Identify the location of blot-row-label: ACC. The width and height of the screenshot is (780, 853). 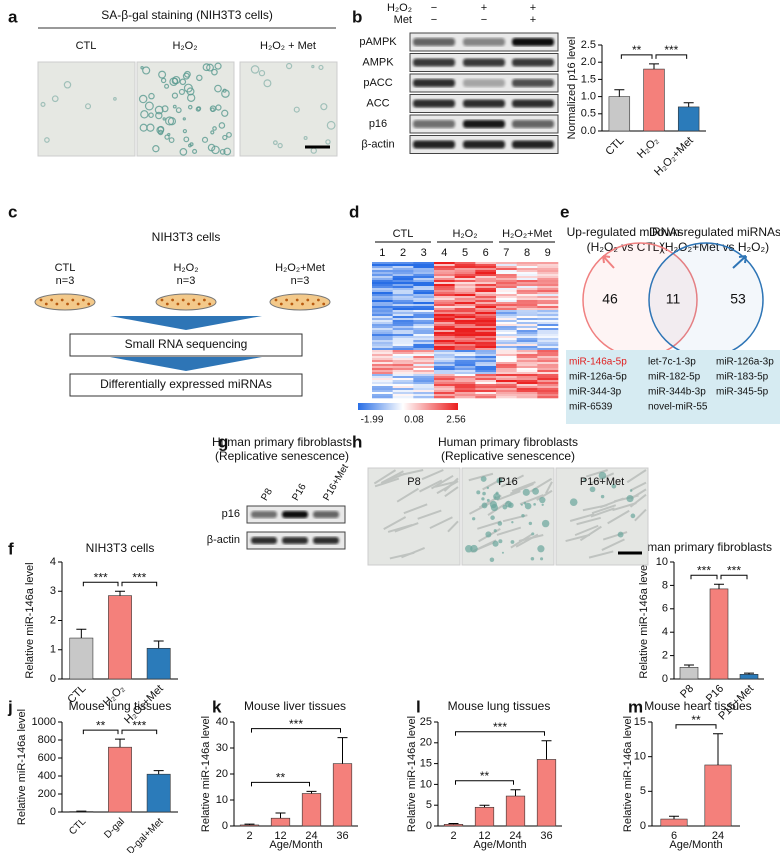
(377, 103).